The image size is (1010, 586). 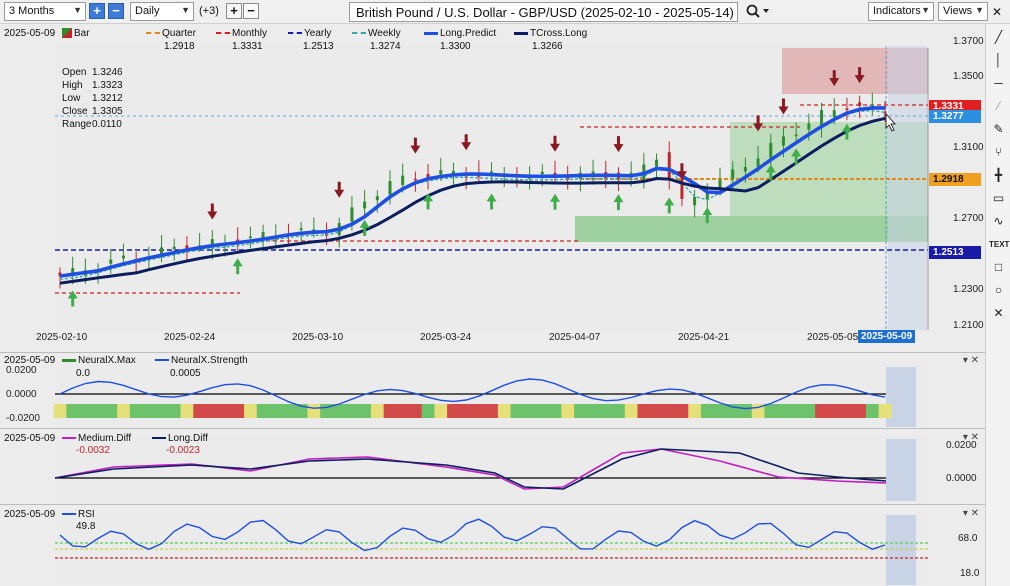 I want to click on wave-tool-icon: ∿, so click(x=998, y=221).